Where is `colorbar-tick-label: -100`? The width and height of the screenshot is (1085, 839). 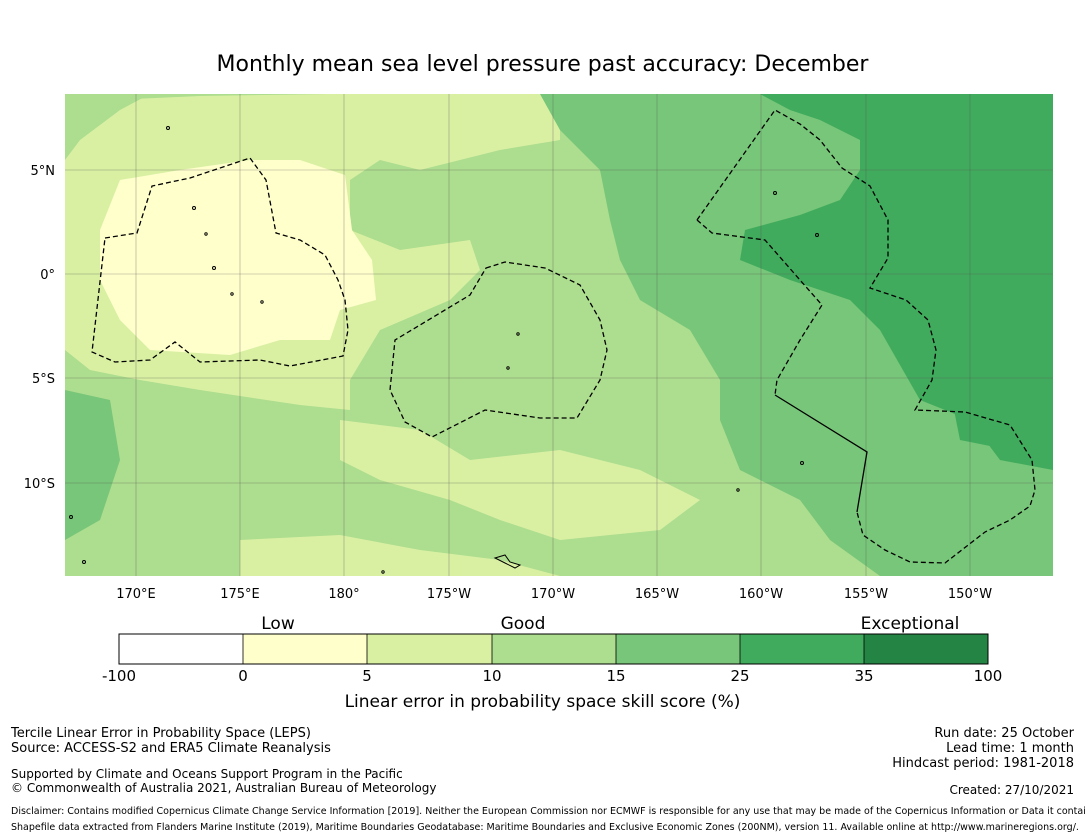 colorbar-tick-label: -100 is located at coordinates (119, 676).